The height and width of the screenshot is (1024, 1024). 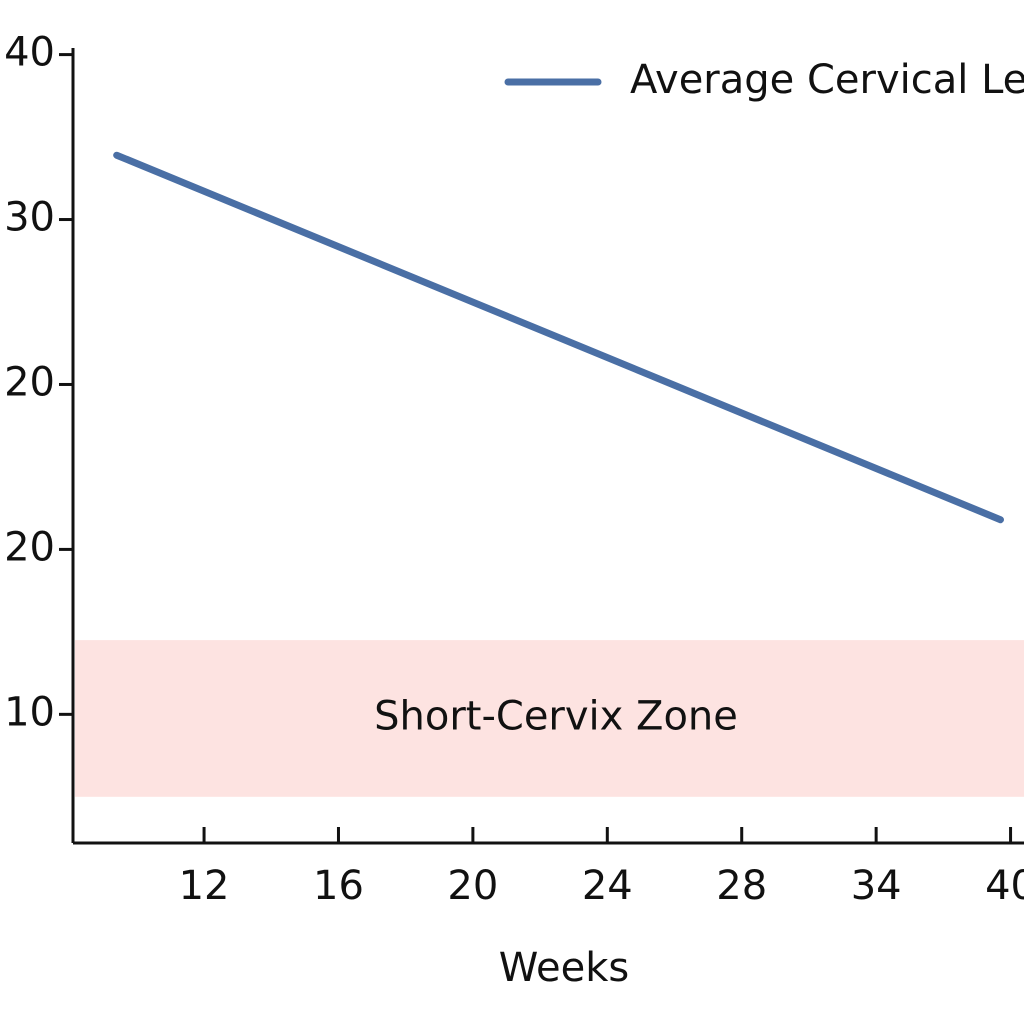 What do you see at coordinates (29, 218) in the screenshot?
I see `y-tick-label: 30` at bounding box center [29, 218].